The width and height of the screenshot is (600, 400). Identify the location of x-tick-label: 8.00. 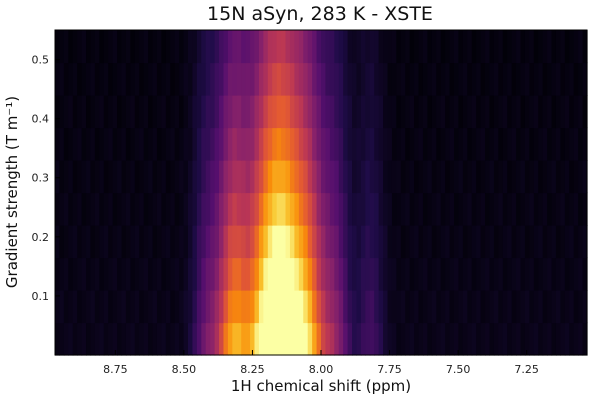
(321, 369).